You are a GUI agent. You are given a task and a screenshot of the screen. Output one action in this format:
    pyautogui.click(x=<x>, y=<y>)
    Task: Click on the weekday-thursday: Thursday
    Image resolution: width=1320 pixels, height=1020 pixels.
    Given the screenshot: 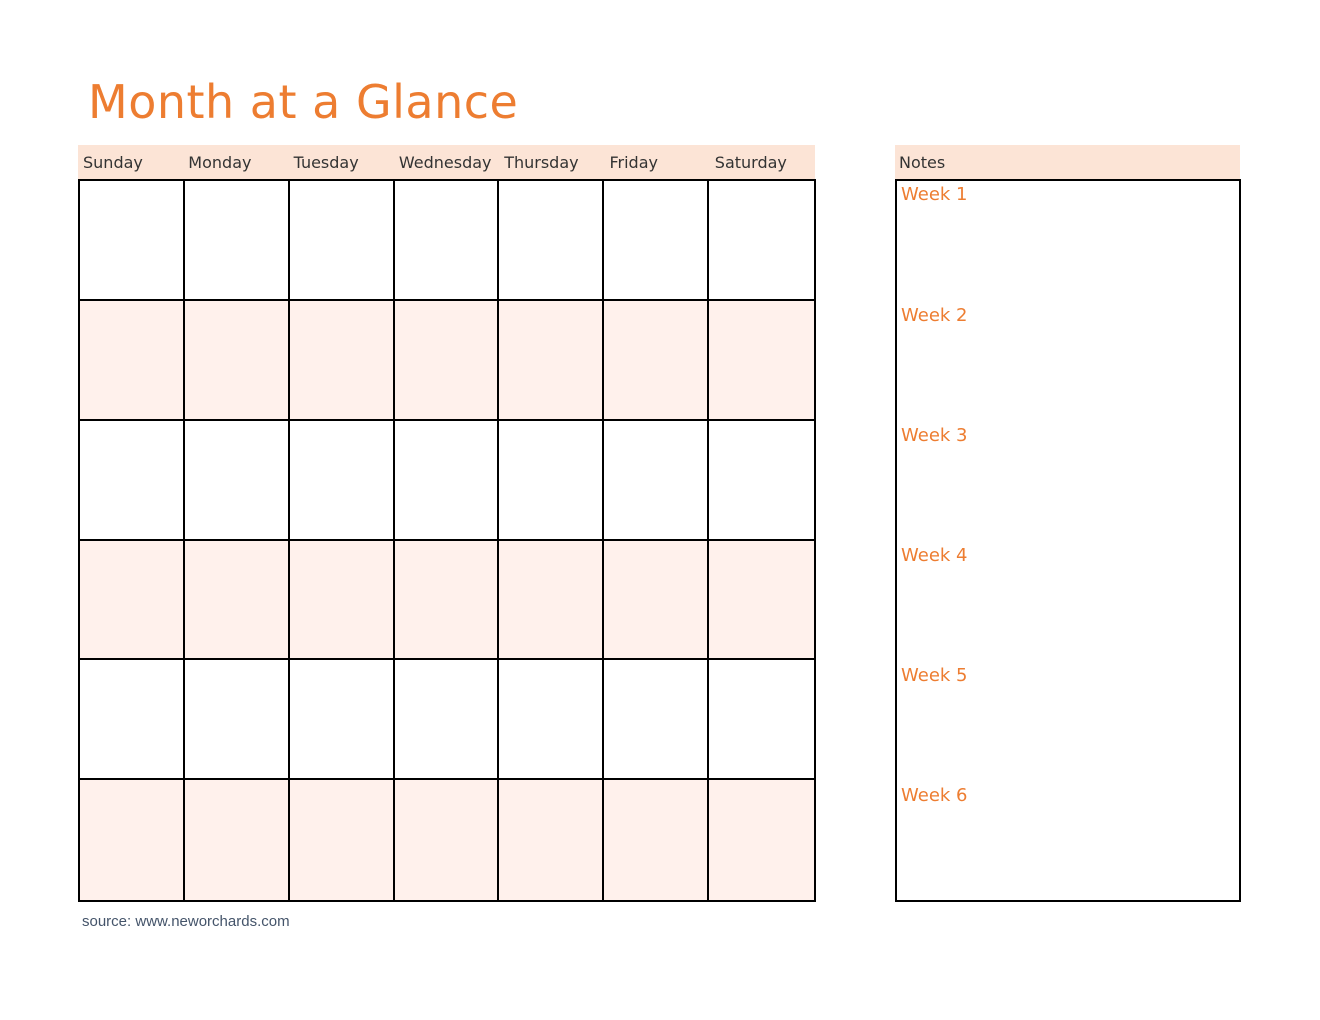 What is the action you would take?
    pyautogui.click(x=541, y=162)
    